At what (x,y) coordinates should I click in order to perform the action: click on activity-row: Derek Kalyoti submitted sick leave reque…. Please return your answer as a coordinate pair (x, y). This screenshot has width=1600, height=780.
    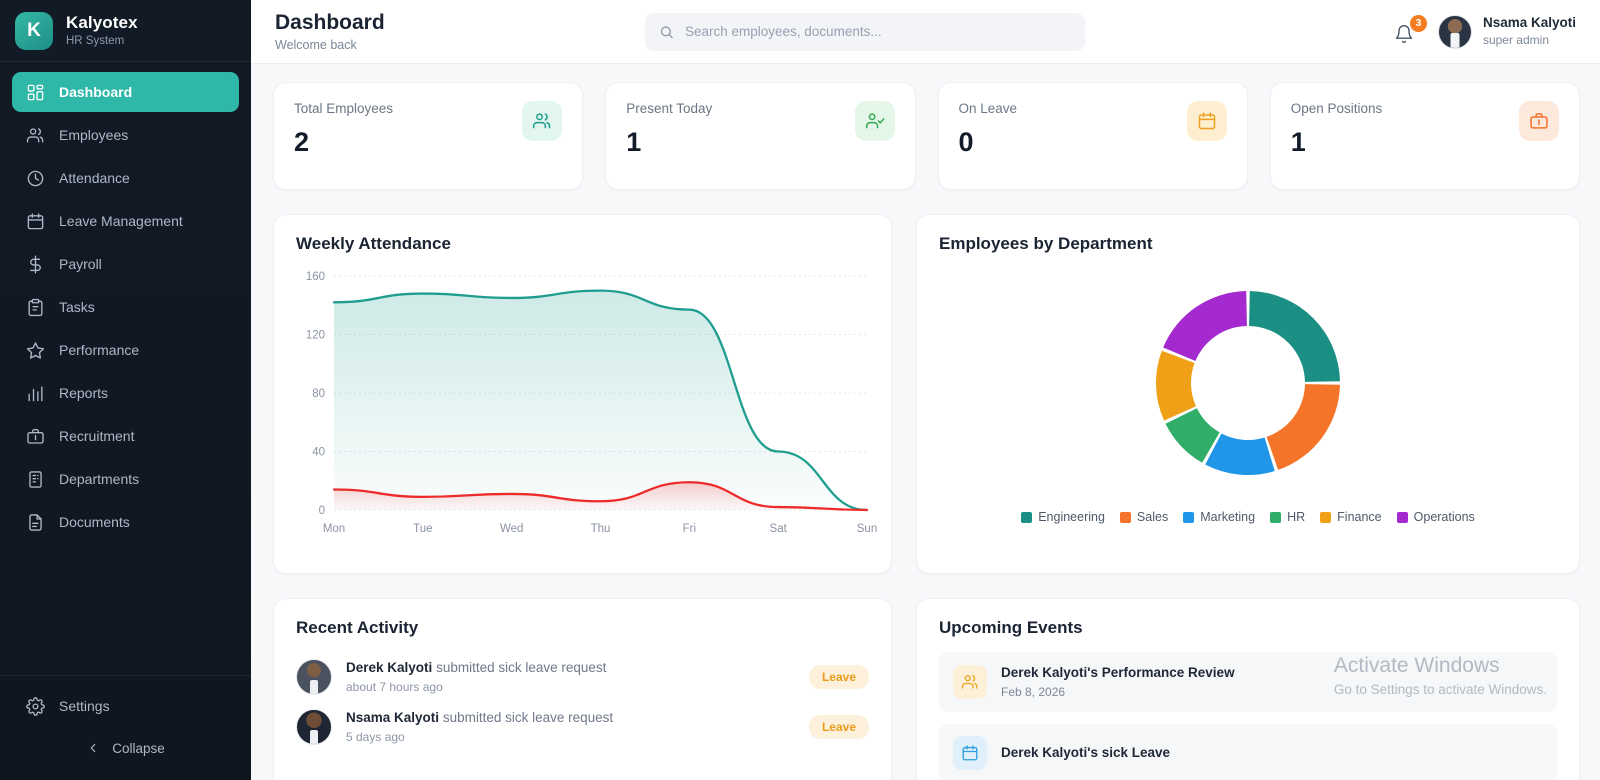
    Looking at the image, I should click on (582, 677).